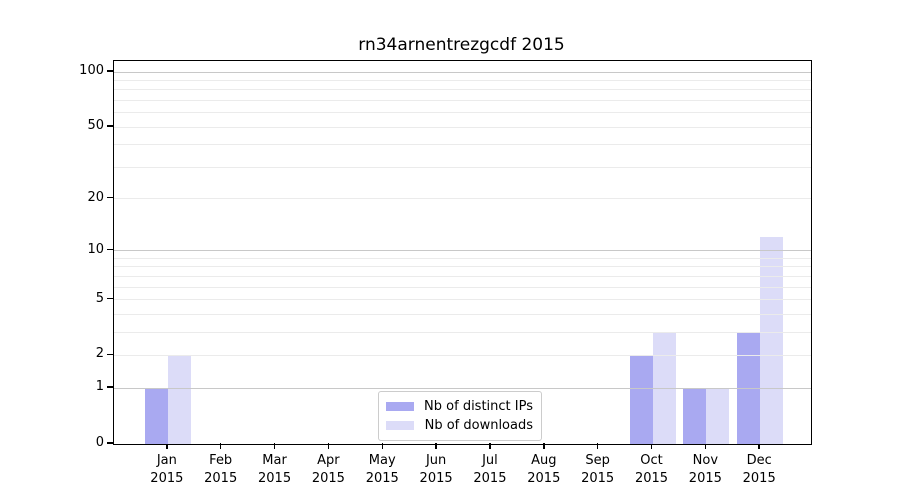 The height and width of the screenshot is (500, 900). What do you see at coordinates (772, 340) in the screenshot?
I see `bar-downloads-dec` at bounding box center [772, 340].